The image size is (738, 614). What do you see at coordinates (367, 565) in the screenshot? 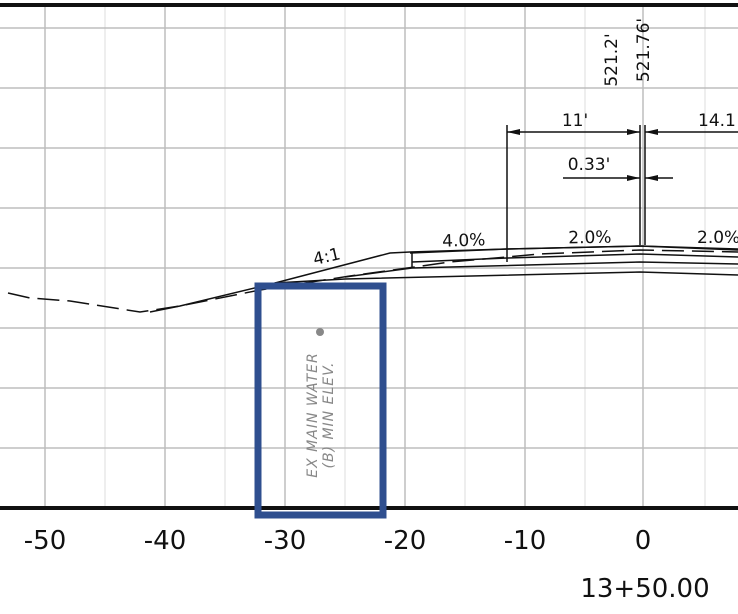
I see `axis: -50 -40 -30 -20 -10 0 13+50.00` at bounding box center [367, 565].